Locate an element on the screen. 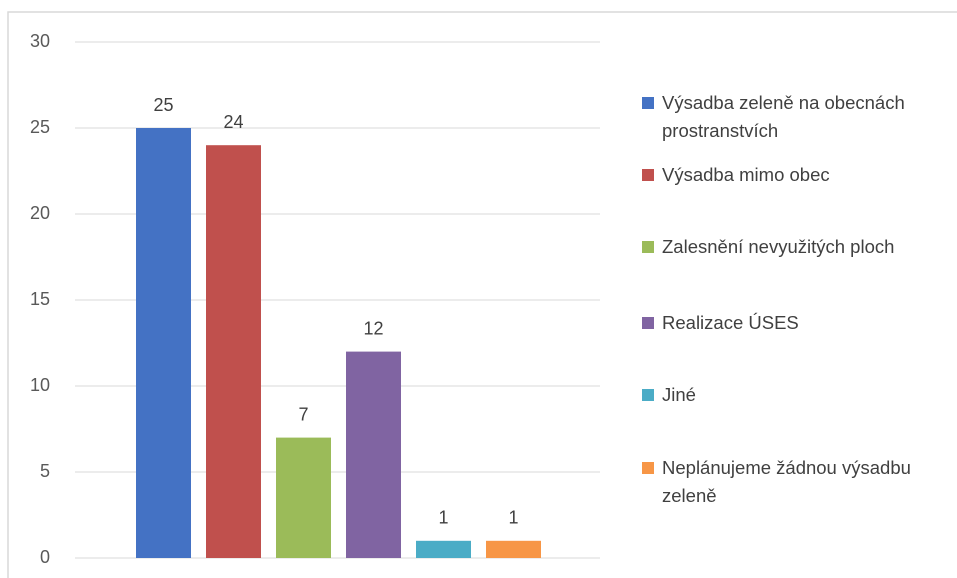 This screenshot has width=957, height=578. data-label: 25 is located at coordinates (163, 105).